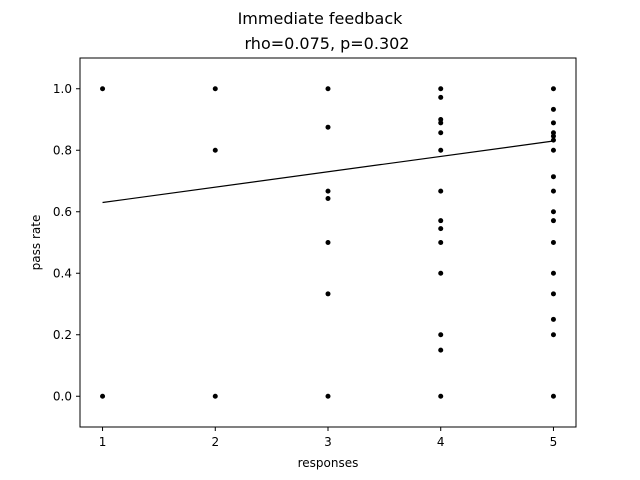 The image size is (640, 480). Describe the element at coordinates (554, 442) in the screenshot. I see `x-tick-label: 5` at that location.